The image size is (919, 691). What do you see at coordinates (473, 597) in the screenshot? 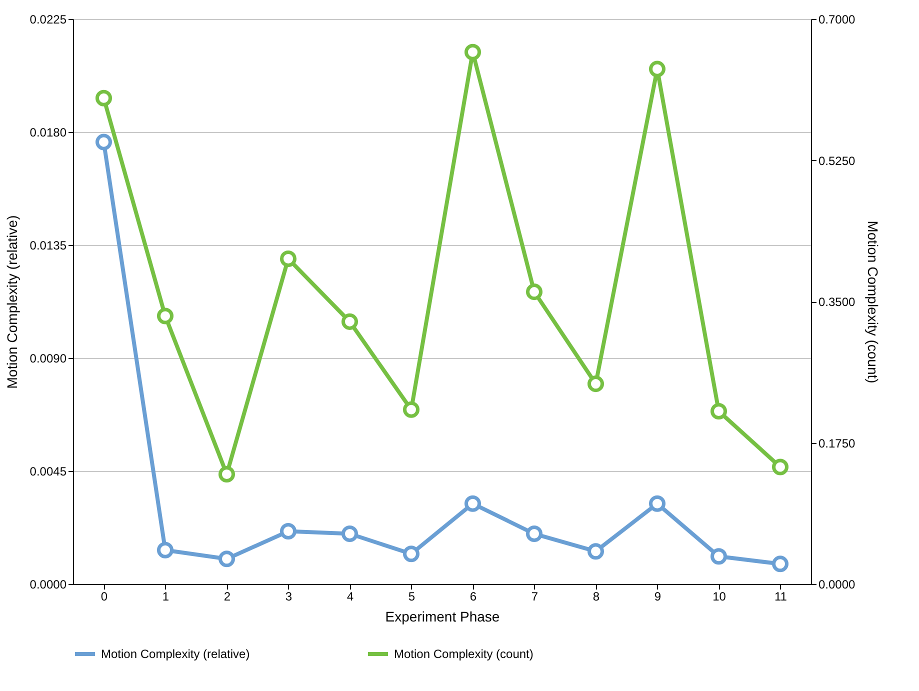
I see `x-tick-label: 6` at bounding box center [473, 597].